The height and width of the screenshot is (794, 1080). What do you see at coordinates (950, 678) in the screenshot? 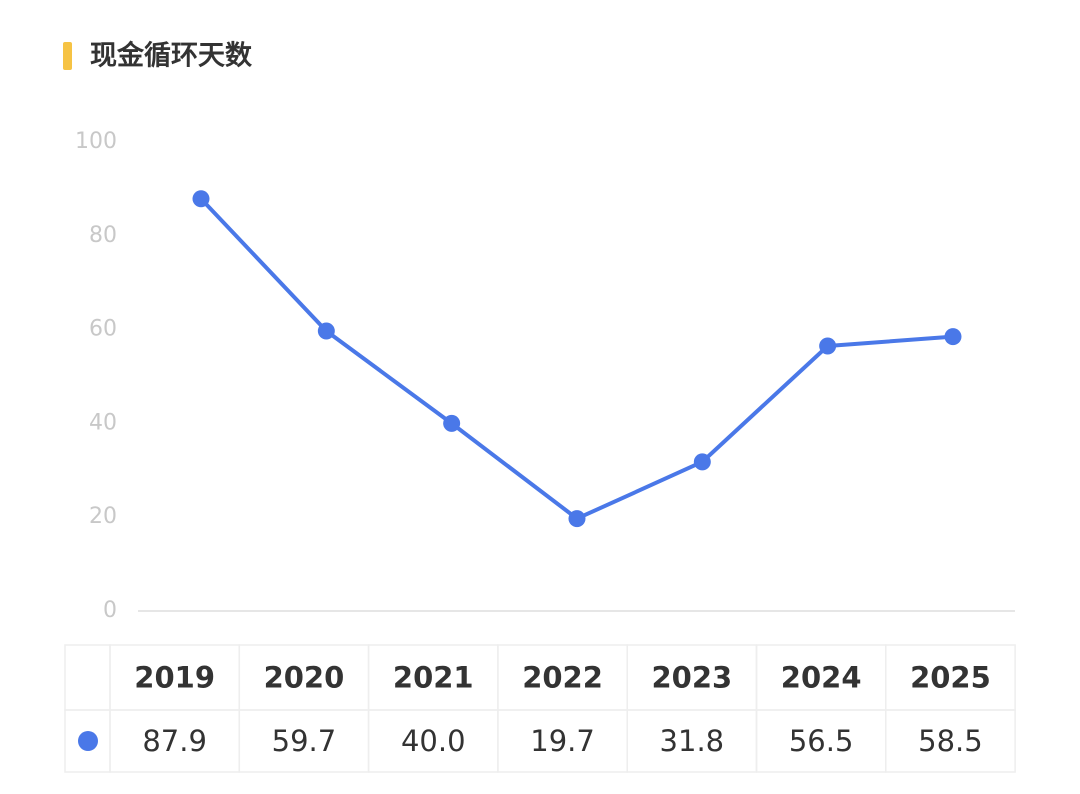
I see `x-tick-label: 2025` at bounding box center [950, 678].